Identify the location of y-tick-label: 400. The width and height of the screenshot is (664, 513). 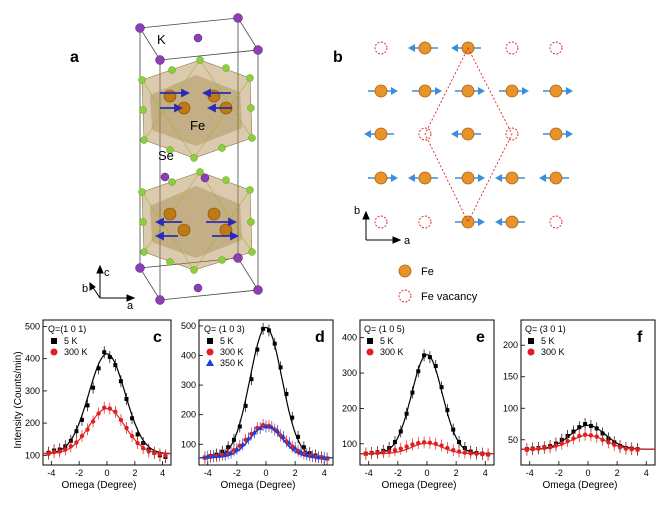
(188, 356).